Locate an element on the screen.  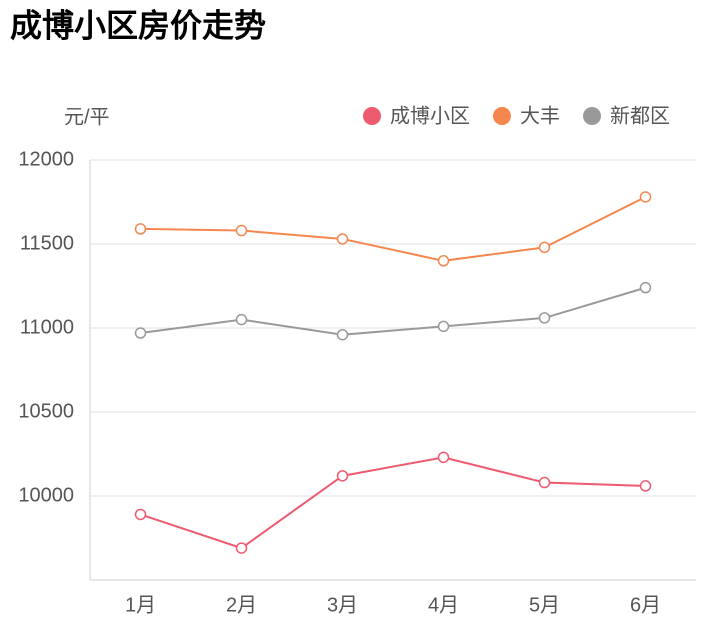
x-tick-label: 4月 is located at coordinates (443, 605).